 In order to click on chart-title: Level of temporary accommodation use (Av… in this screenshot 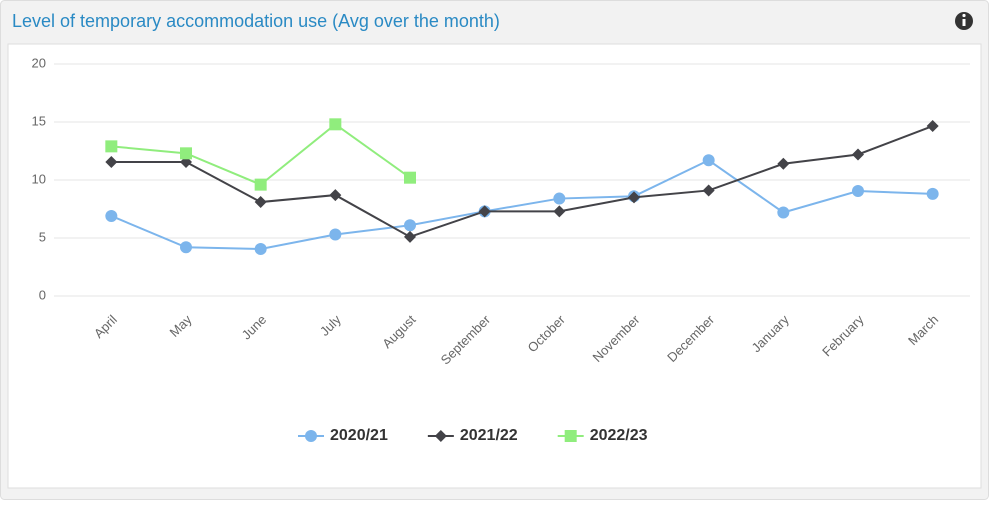, I will do `click(256, 21)`.